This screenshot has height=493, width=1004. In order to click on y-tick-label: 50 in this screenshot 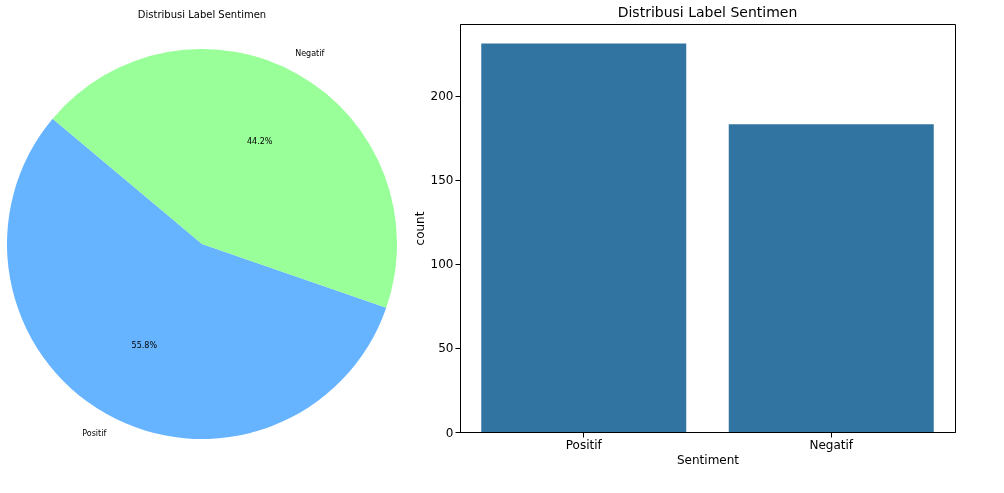, I will do `click(446, 348)`.